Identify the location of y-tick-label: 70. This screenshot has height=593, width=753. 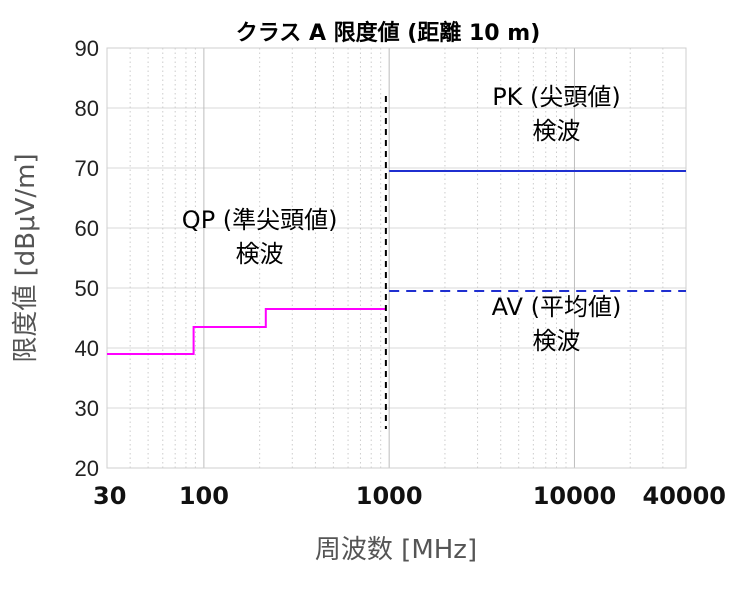
(87, 168).